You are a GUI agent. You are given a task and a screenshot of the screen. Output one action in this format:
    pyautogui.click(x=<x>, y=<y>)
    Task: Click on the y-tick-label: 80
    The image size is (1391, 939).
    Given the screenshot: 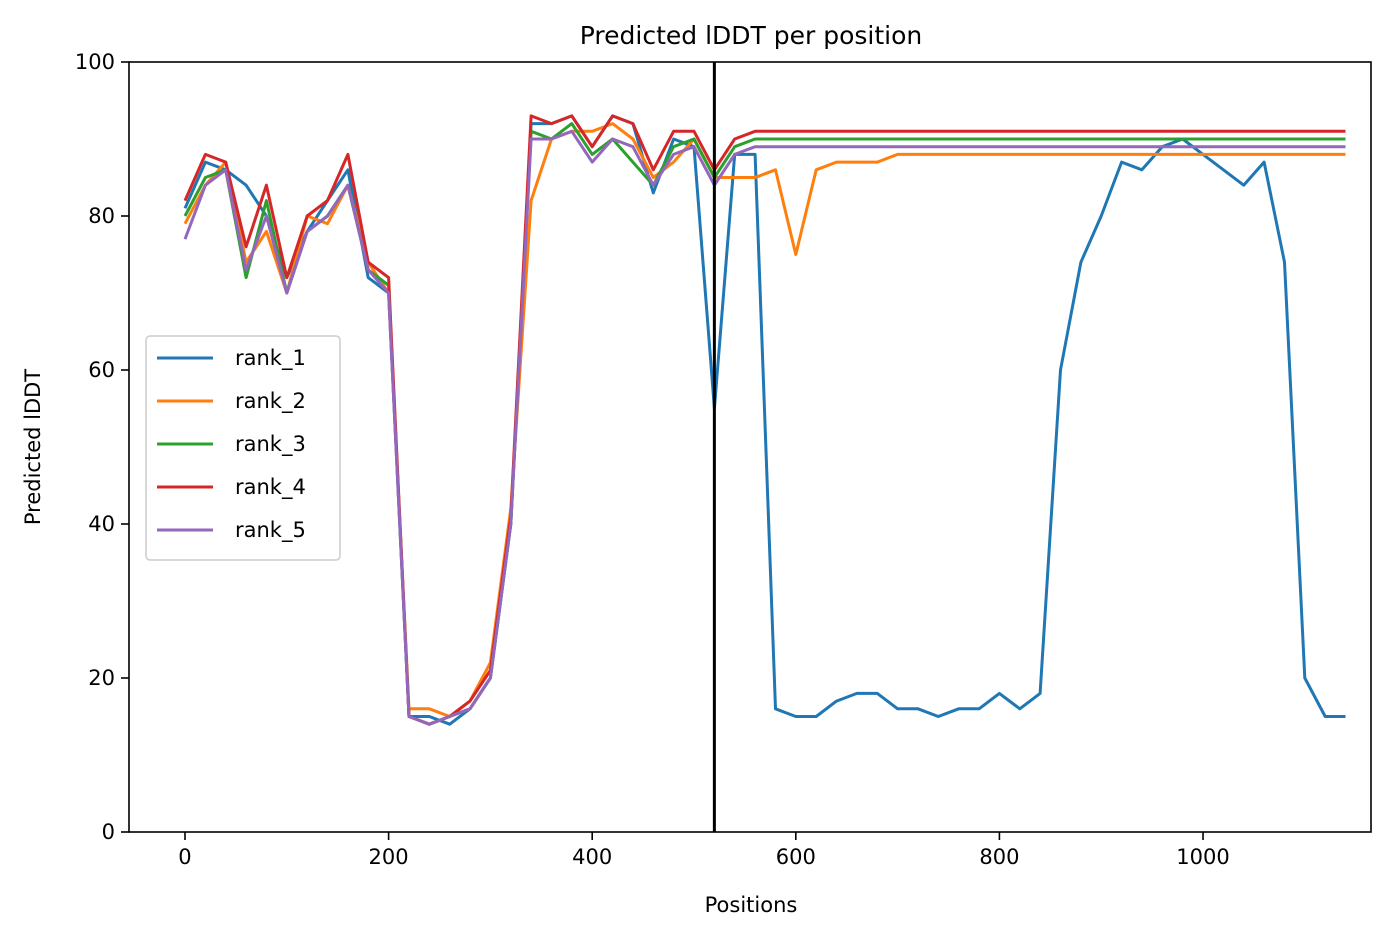 What is the action you would take?
    pyautogui.click(x=101, y=216)
    